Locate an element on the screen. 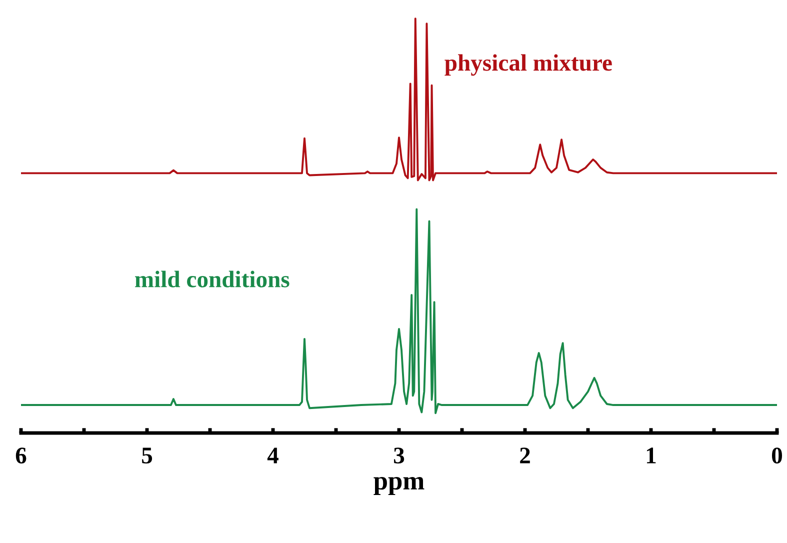 This screenshot has height=543, width=787. series-label: physical mixture is located at coordinates (528, 65).